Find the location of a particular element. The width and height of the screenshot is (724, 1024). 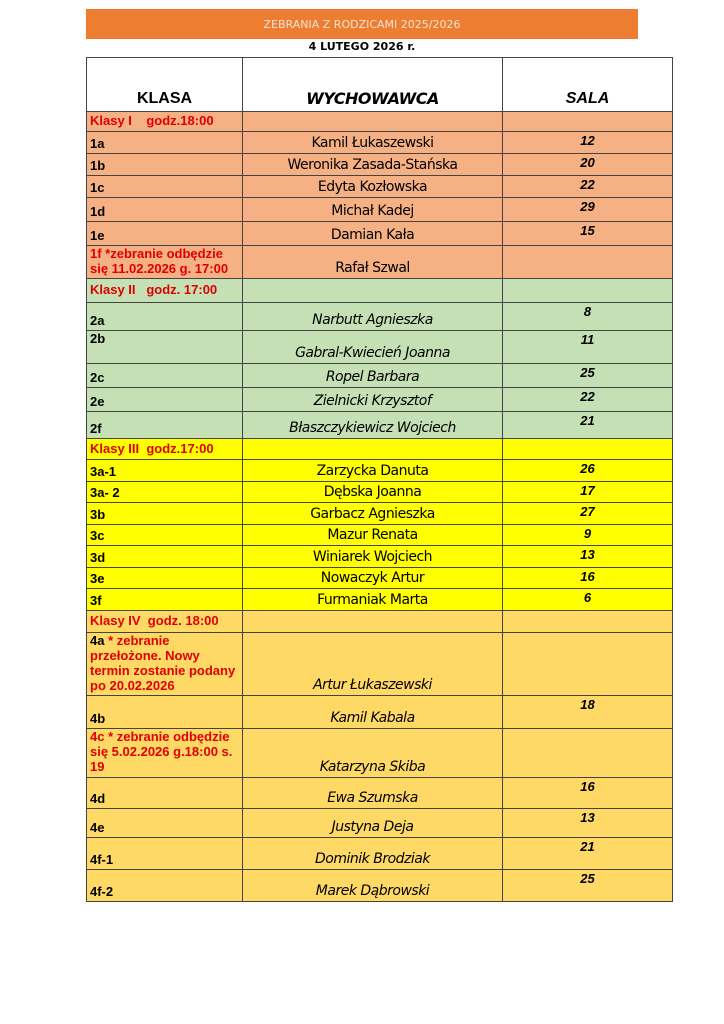

header-klasa: KLASA is located at coordinates (164, 84).